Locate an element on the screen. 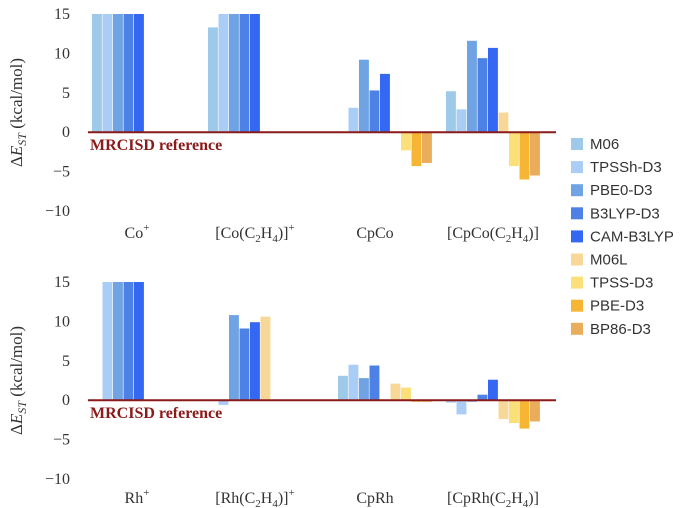 This screenshot has height=508, width=693. category-label: Co+ is located at coordinates (137, 232).